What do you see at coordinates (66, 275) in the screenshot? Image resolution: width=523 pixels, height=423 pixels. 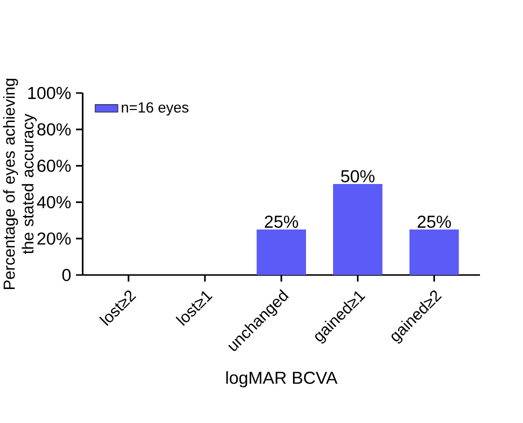 I see `y-tick-label: 0` at bounding box center [66, 275].